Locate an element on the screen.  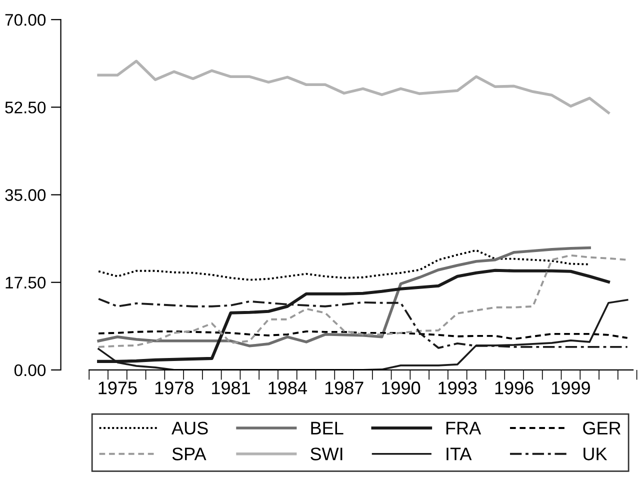
legend-label: ITA is located at coordinates (459, 454).